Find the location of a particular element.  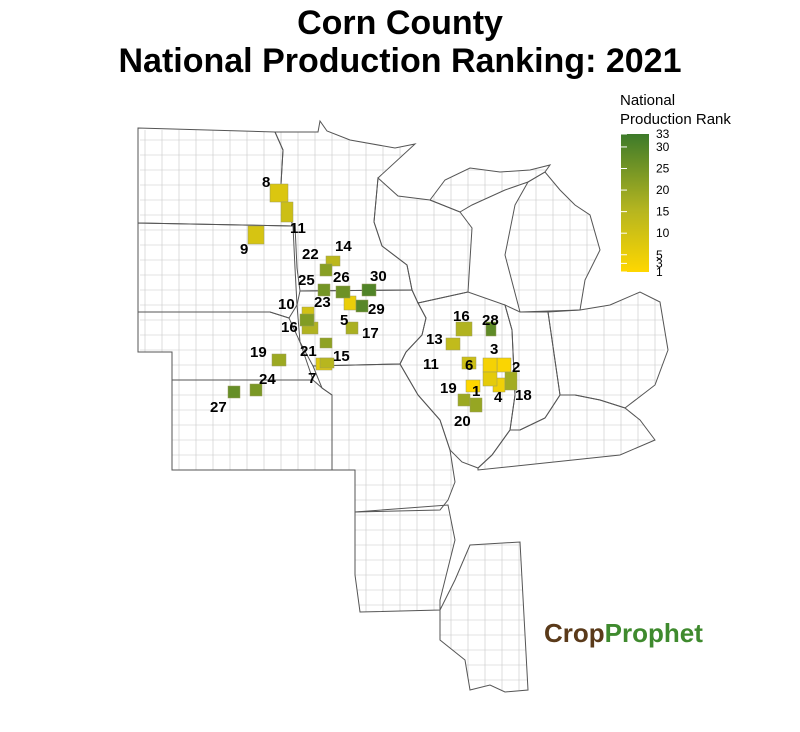

ranked-county-layer is located at coordinates (372, 298).